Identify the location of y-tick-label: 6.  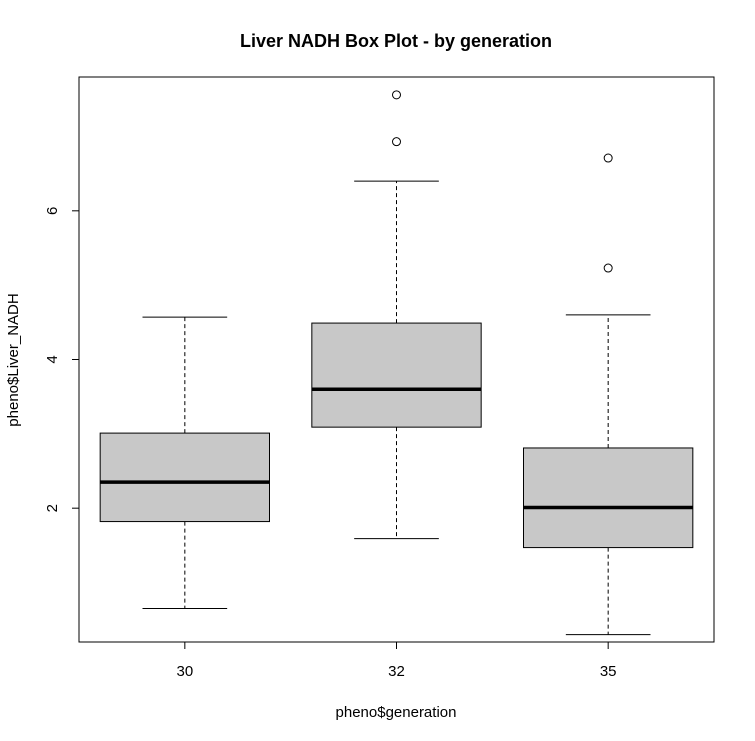
(52, 211).